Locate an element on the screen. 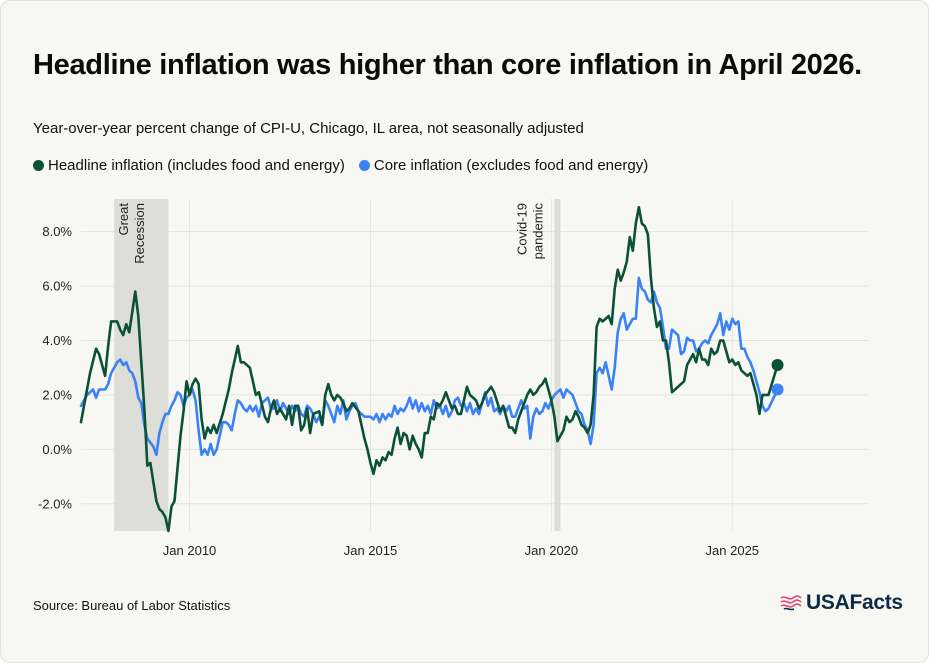 The image size is (929, 663). event-label: pandemic is located at coordinates (537, 231).